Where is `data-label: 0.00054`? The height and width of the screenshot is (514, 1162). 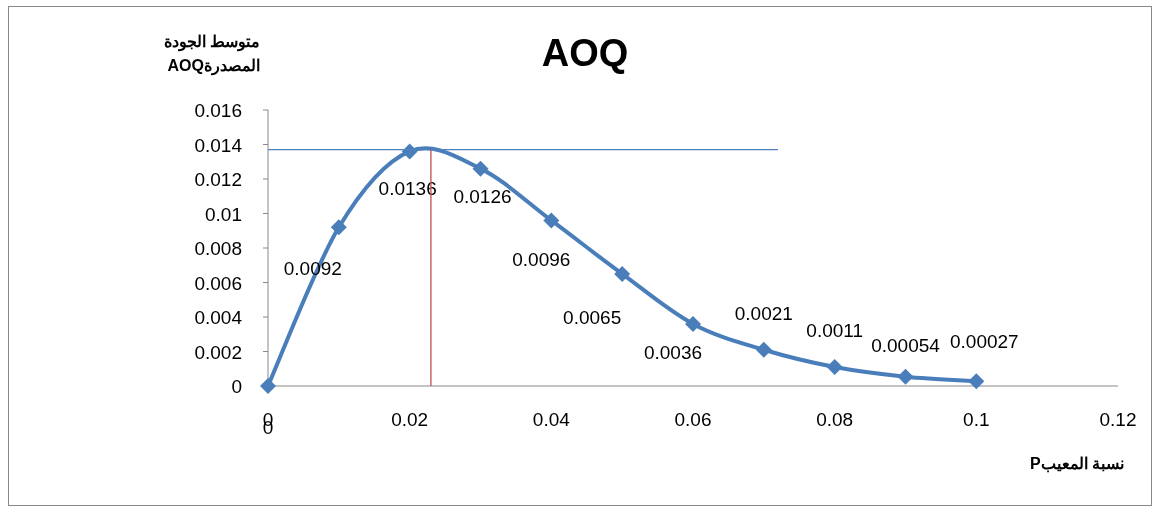
data-label: 0.00054 is located at coordinates (906, 345).